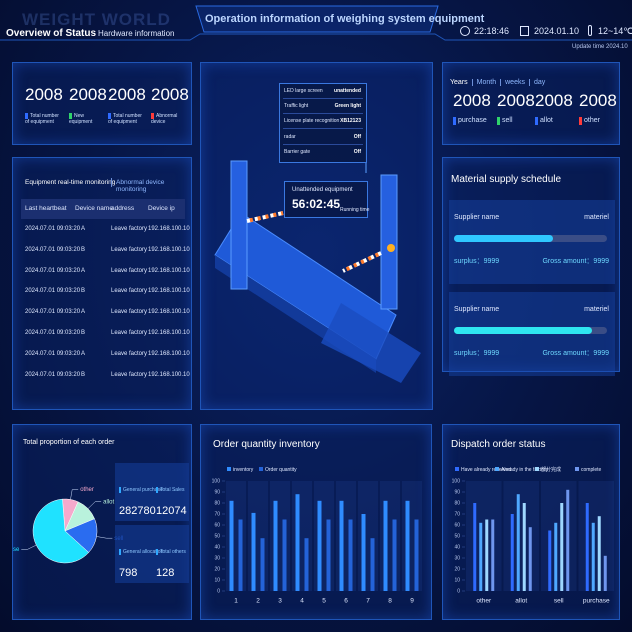 The image size is (632, 632). Describe the element at coordinates (469, 261) in the screenshot. I see `surplus-label: surplus：` at that location.